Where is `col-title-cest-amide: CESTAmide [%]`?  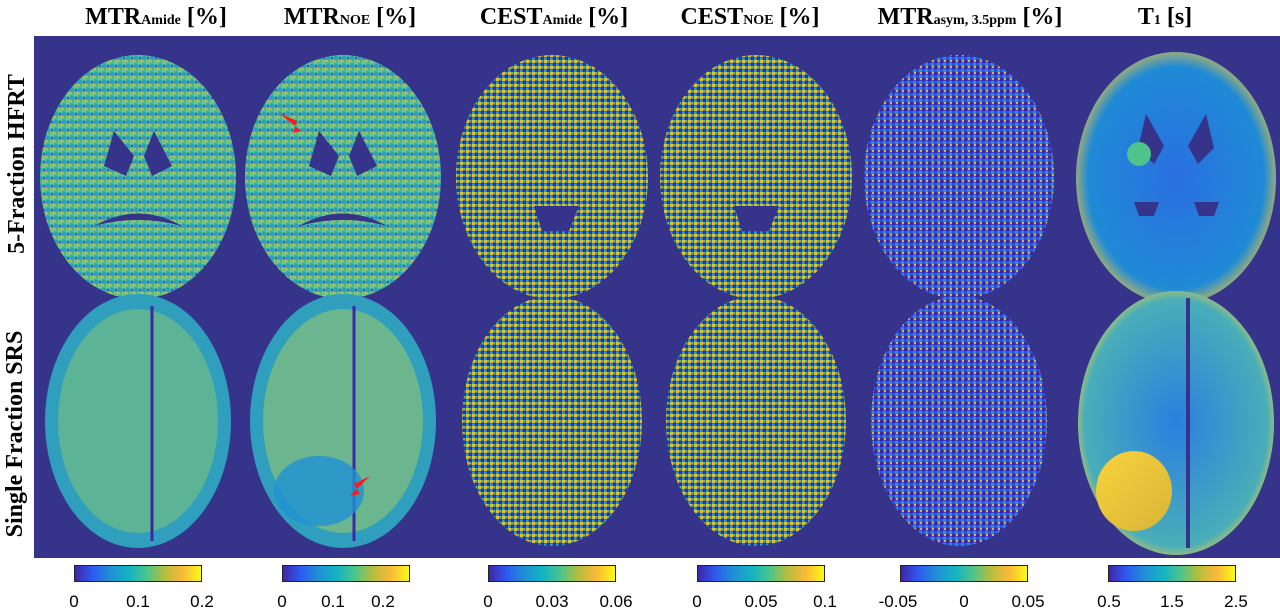 col-title-cest-amide: CESTAmide [%] is located at coordinates (554, 20).